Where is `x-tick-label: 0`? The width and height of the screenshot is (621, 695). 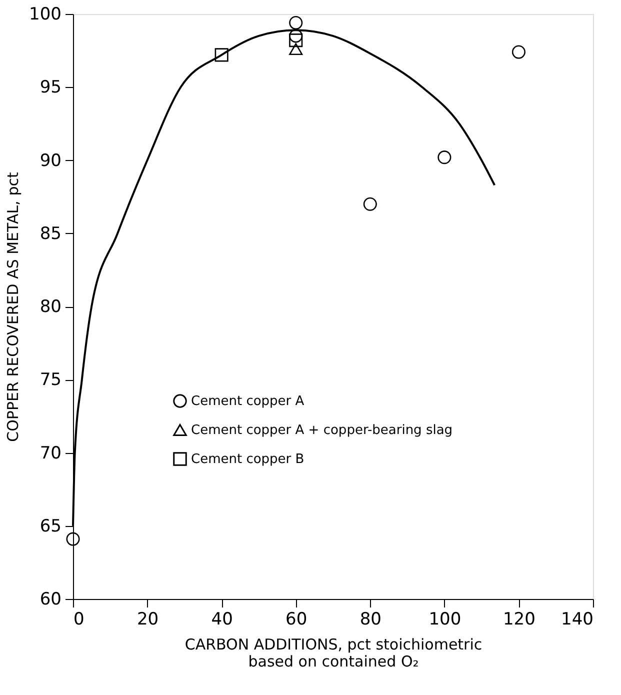 x-tick-label: 0 is located at coordinates (79, 620).